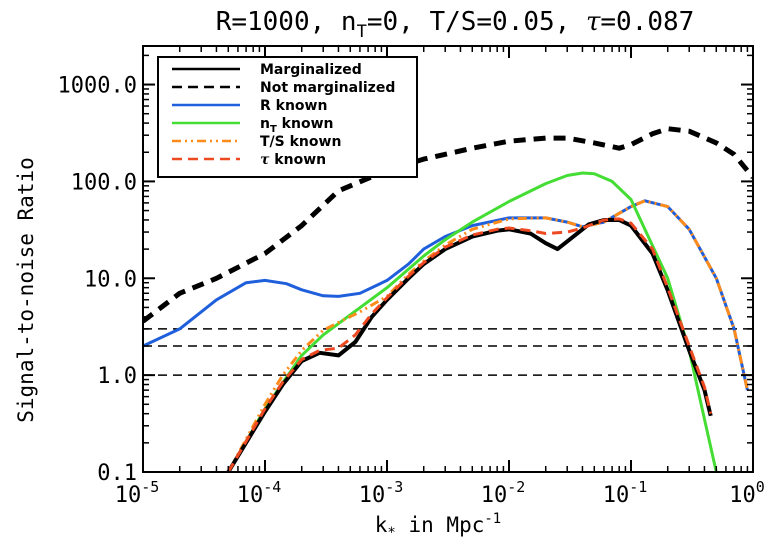 The width and height of the screenshot is (778, 550). Describe the element at coordinates (448, 352) in the screenshot. I see `reference-lines` at that location.